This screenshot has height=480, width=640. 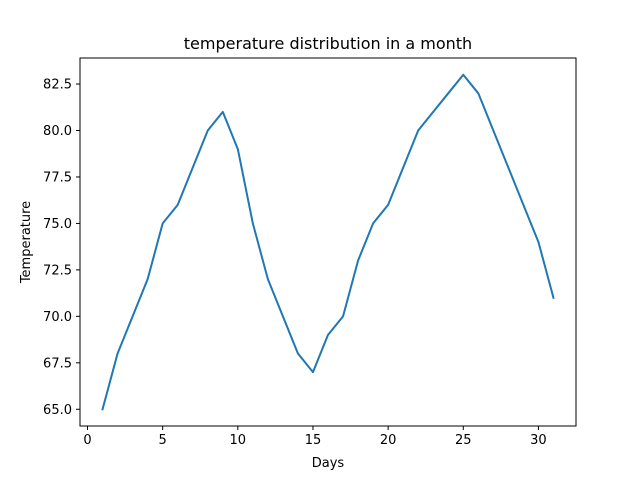 I want to click on y-tick-label-7: 82.5, so click(x=57, y=85).